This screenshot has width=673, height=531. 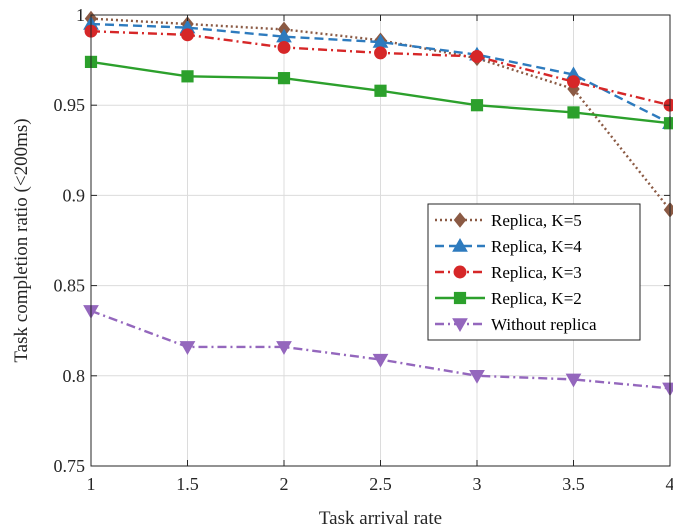 What do you see at coordinates (544, 324) in the screenshot?
I see `legend-label: Without replica` at bounding box center [544, 324].